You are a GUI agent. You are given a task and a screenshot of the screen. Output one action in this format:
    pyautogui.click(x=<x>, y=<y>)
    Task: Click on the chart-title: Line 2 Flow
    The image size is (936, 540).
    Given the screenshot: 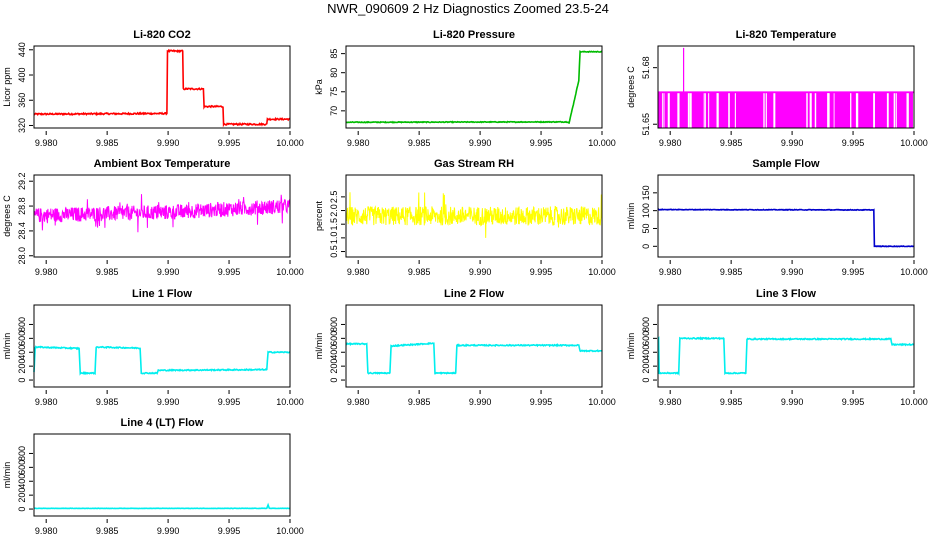 What is the action you would take?
    pyautogui.click(x=474, y=294)
    